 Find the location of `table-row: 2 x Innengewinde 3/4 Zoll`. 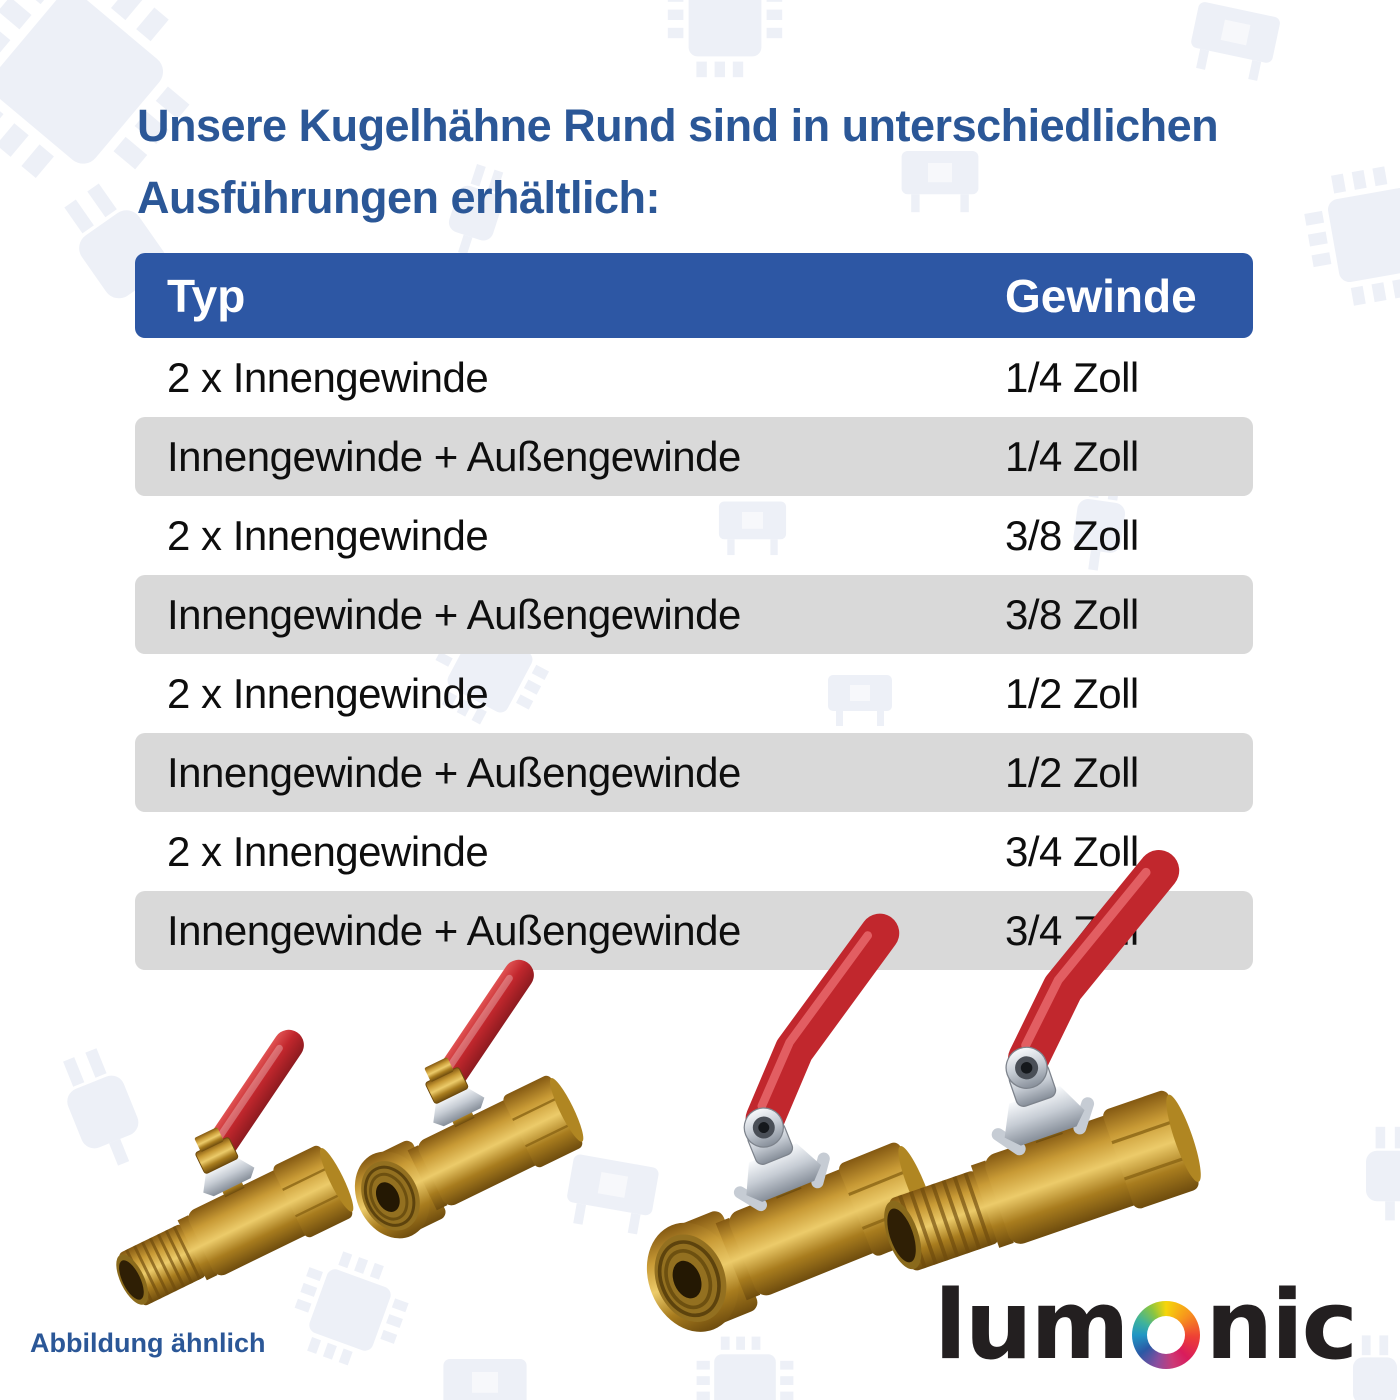

table-row: 2 x Innengewinde 3/4 Zoll is located at coordinates (694, 851).